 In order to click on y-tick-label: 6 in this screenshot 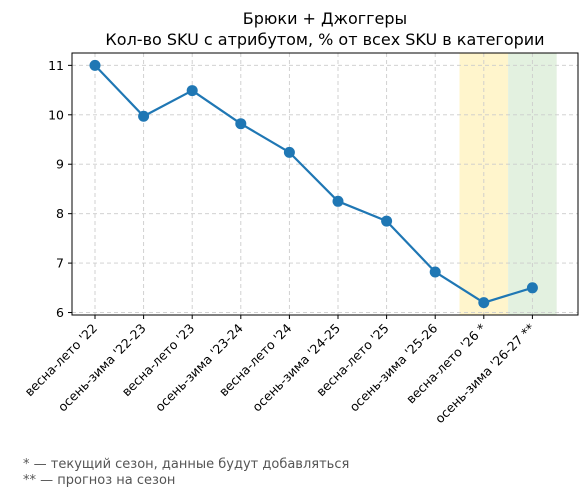, I will do `click(60, 312)`.